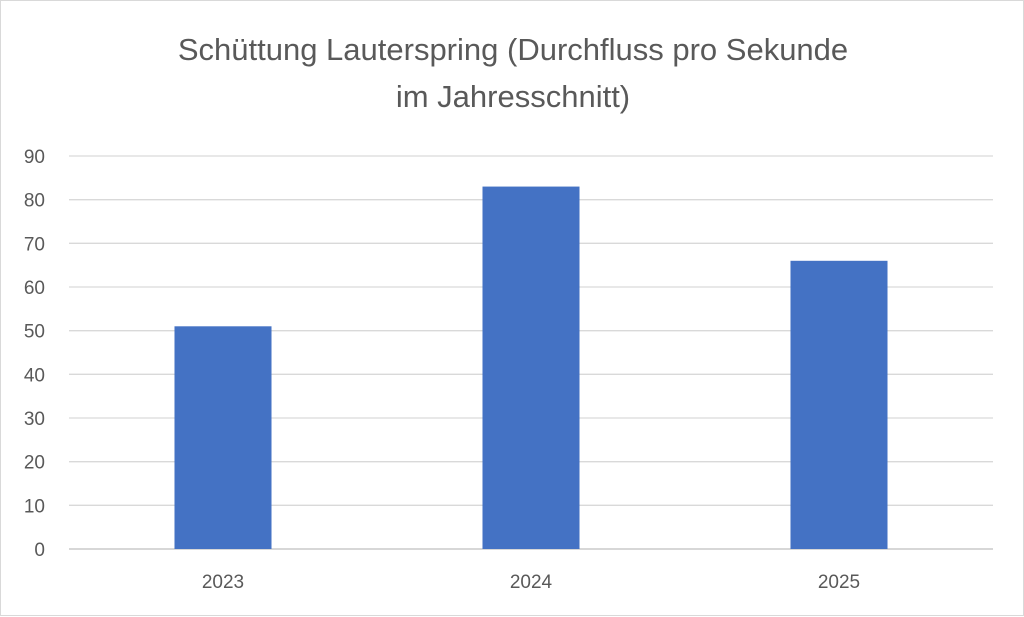 The width and height of the screenshot is (1024, 617). What do you see at coordinates (39, 550) in the screenshot?
I see `y-tick-label: 0` at bounding box center [39, 550].